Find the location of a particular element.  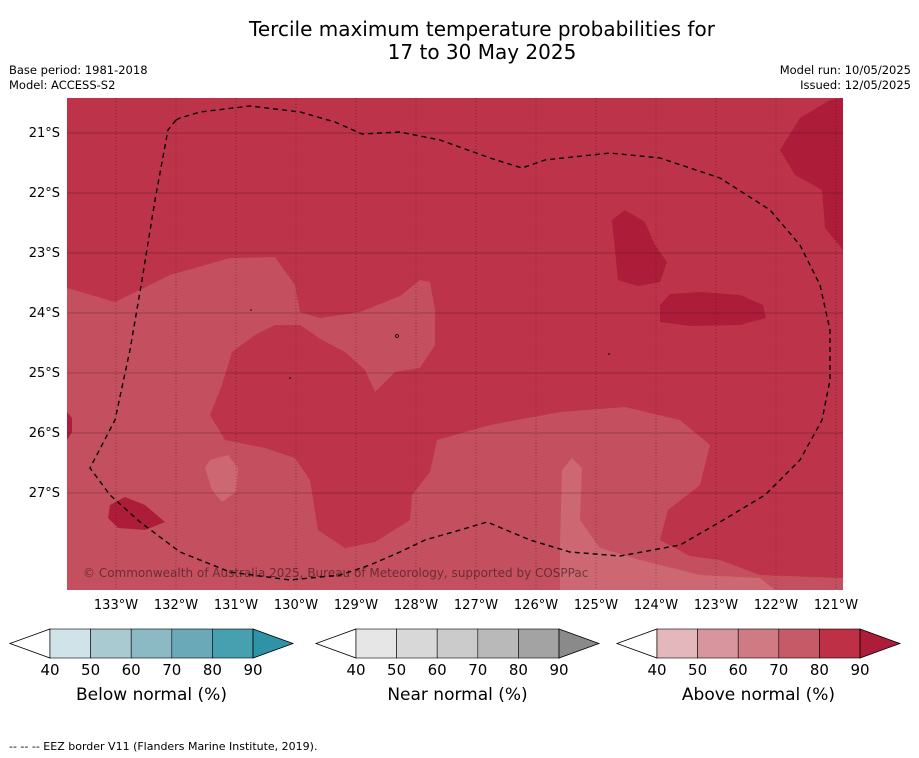

lon-label: 131°W is located at coordinates (236, 605).